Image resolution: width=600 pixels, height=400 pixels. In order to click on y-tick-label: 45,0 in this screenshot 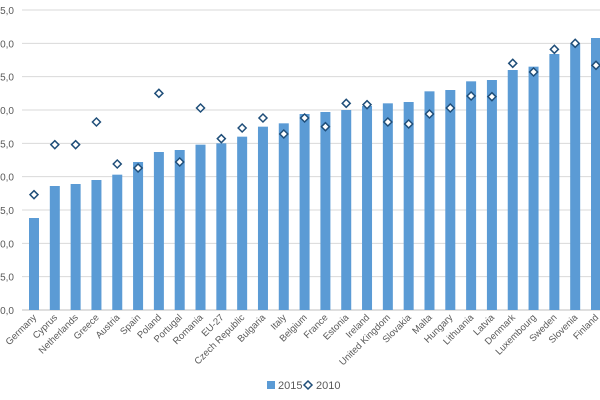, I will do `click(7, 11)`.